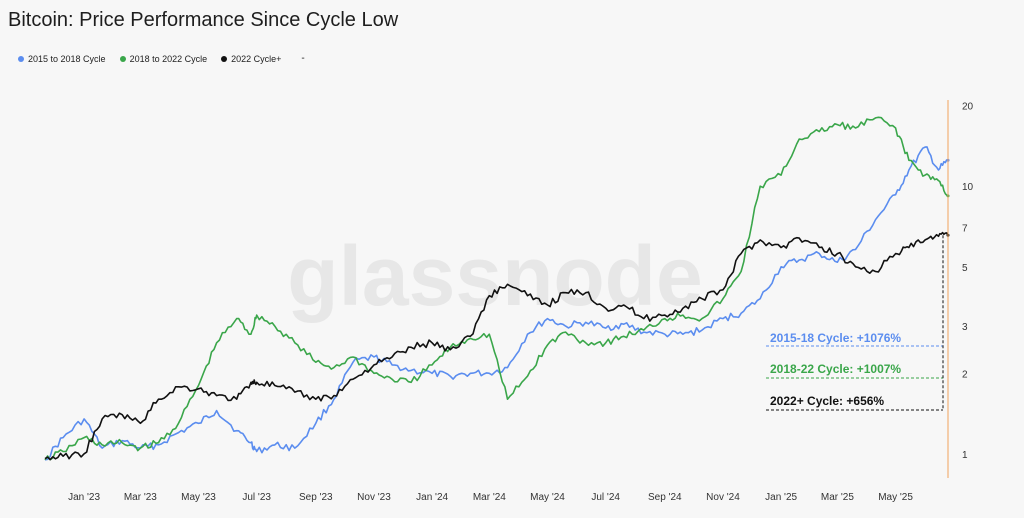 The height and width of the screenshot is (518, 1024). I want to click on y-tick-label: 5, so click(965, 268).